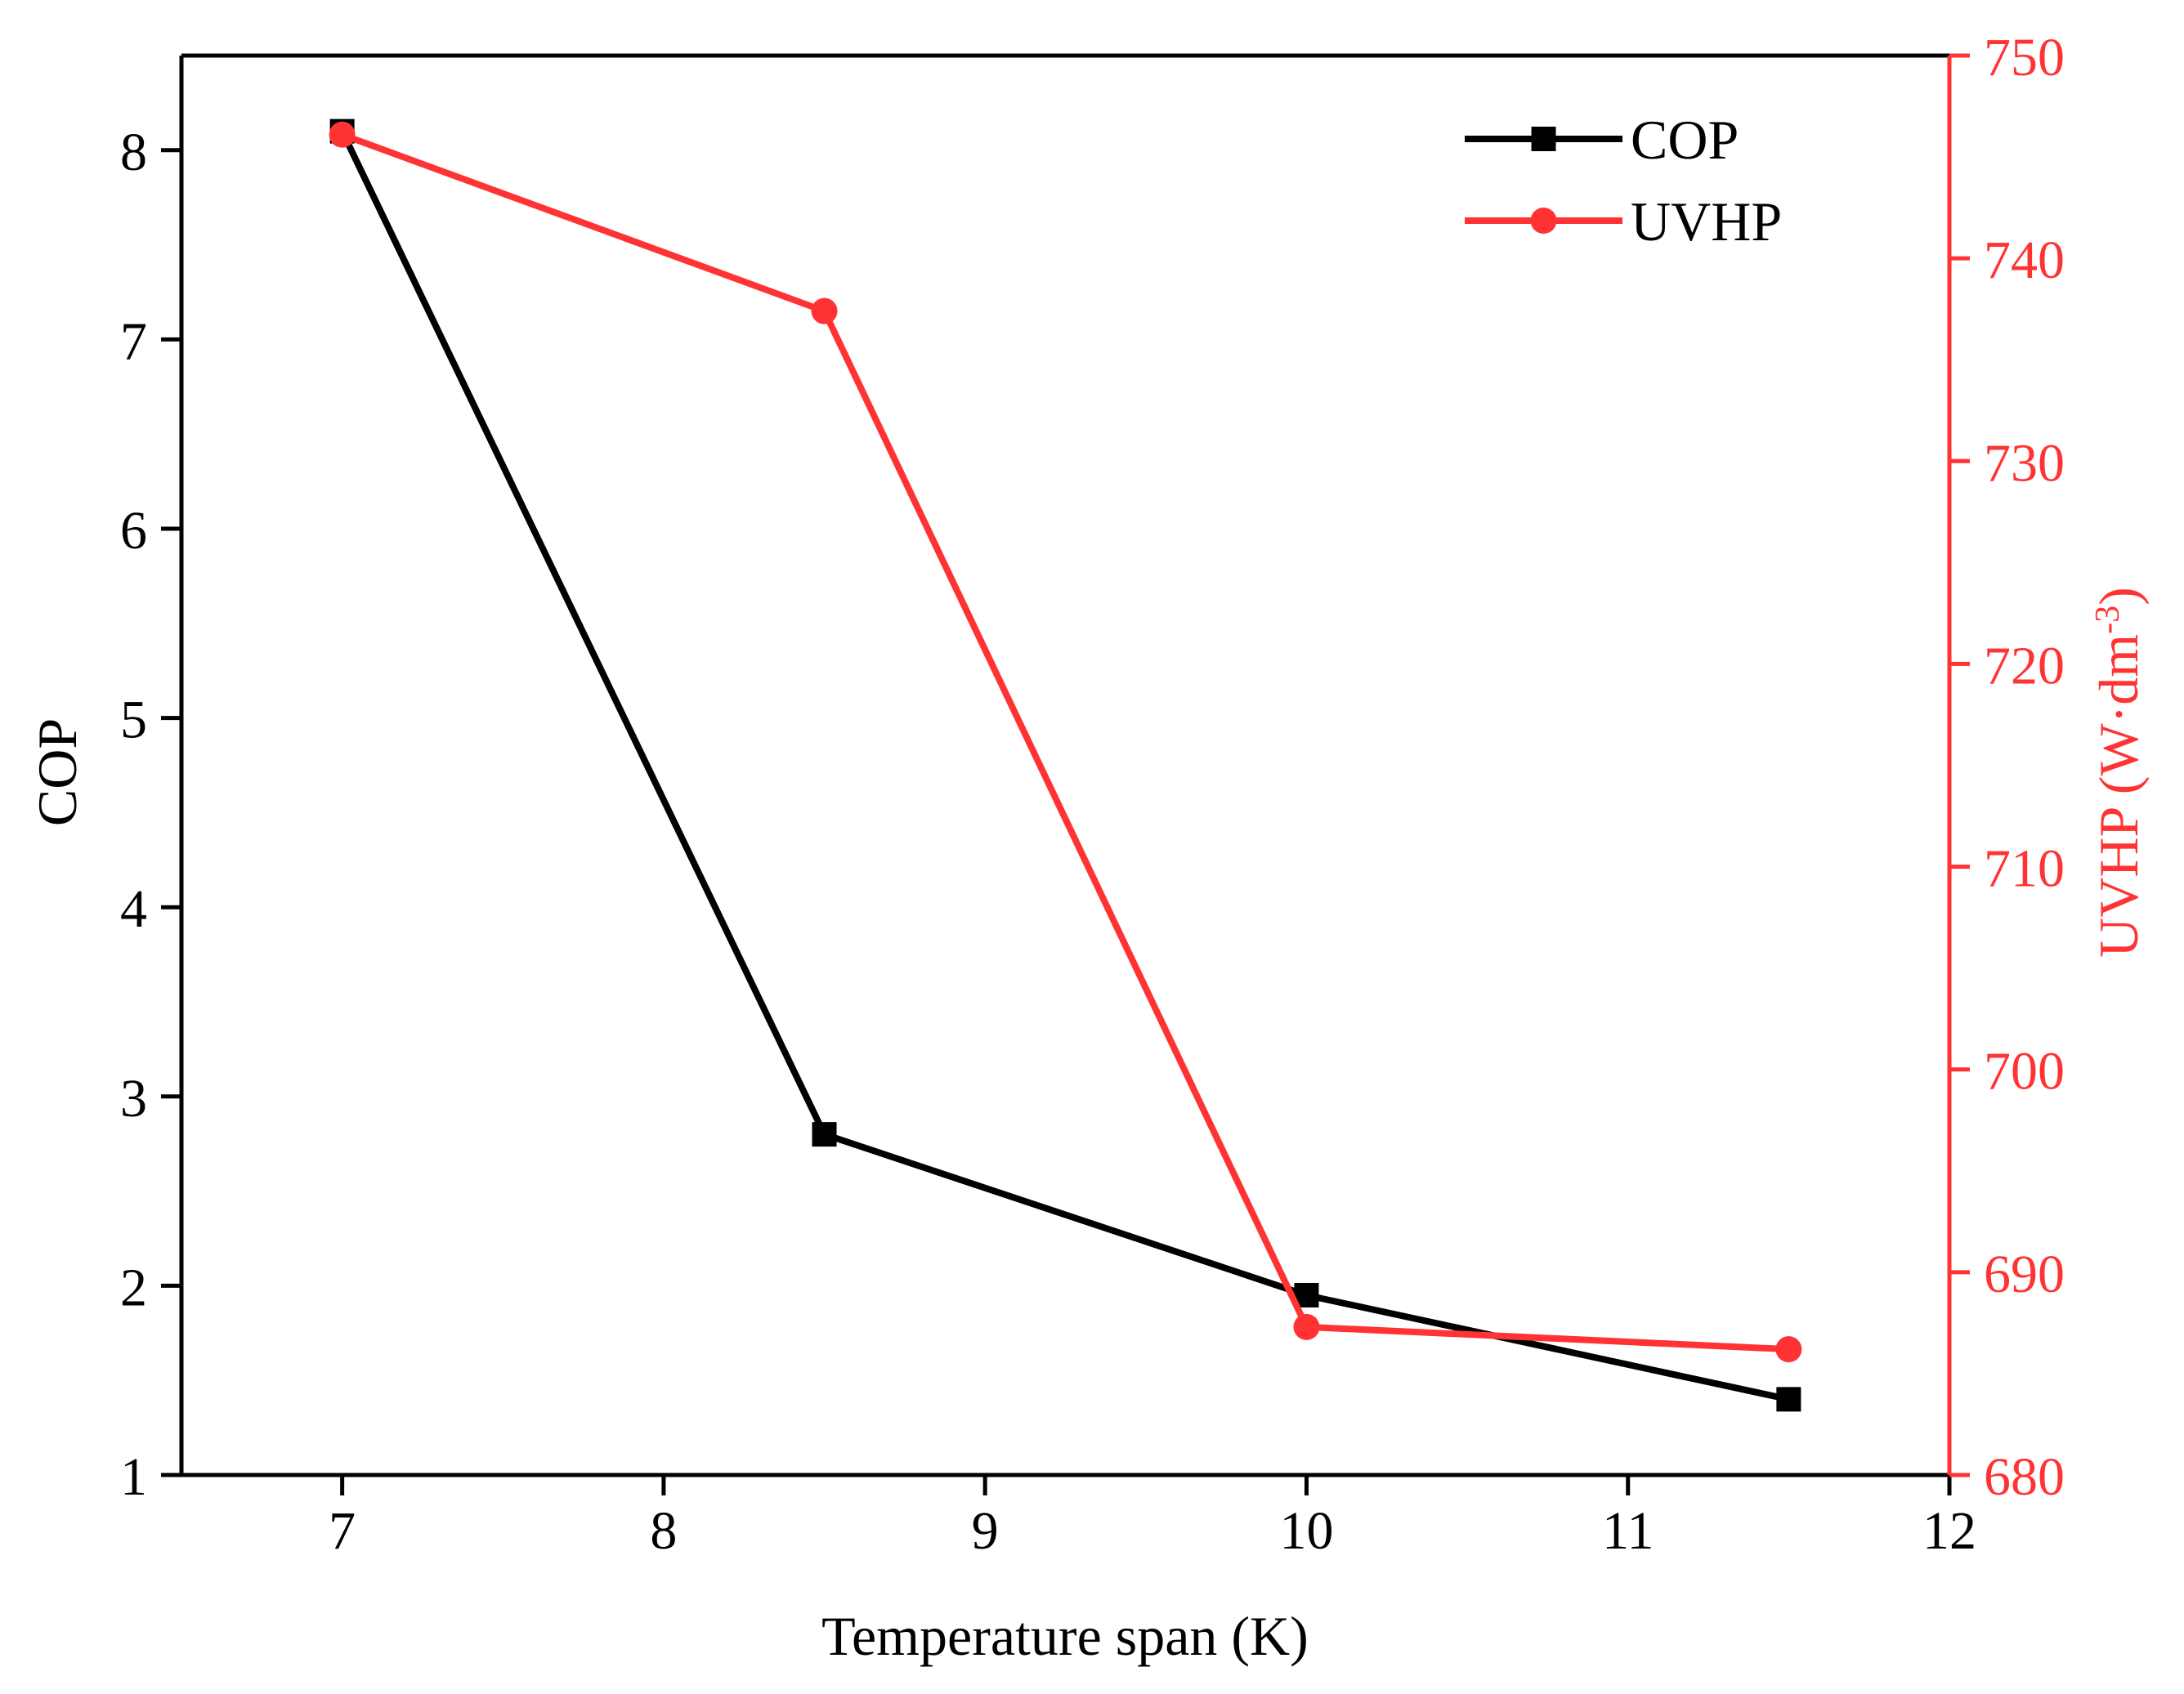 The width and height of the screenshot is (2184, 1694). Describe the element at coordinates (2108, 620) in the screenshot. I see `y-axis-right-title-sup: -3` at that location.